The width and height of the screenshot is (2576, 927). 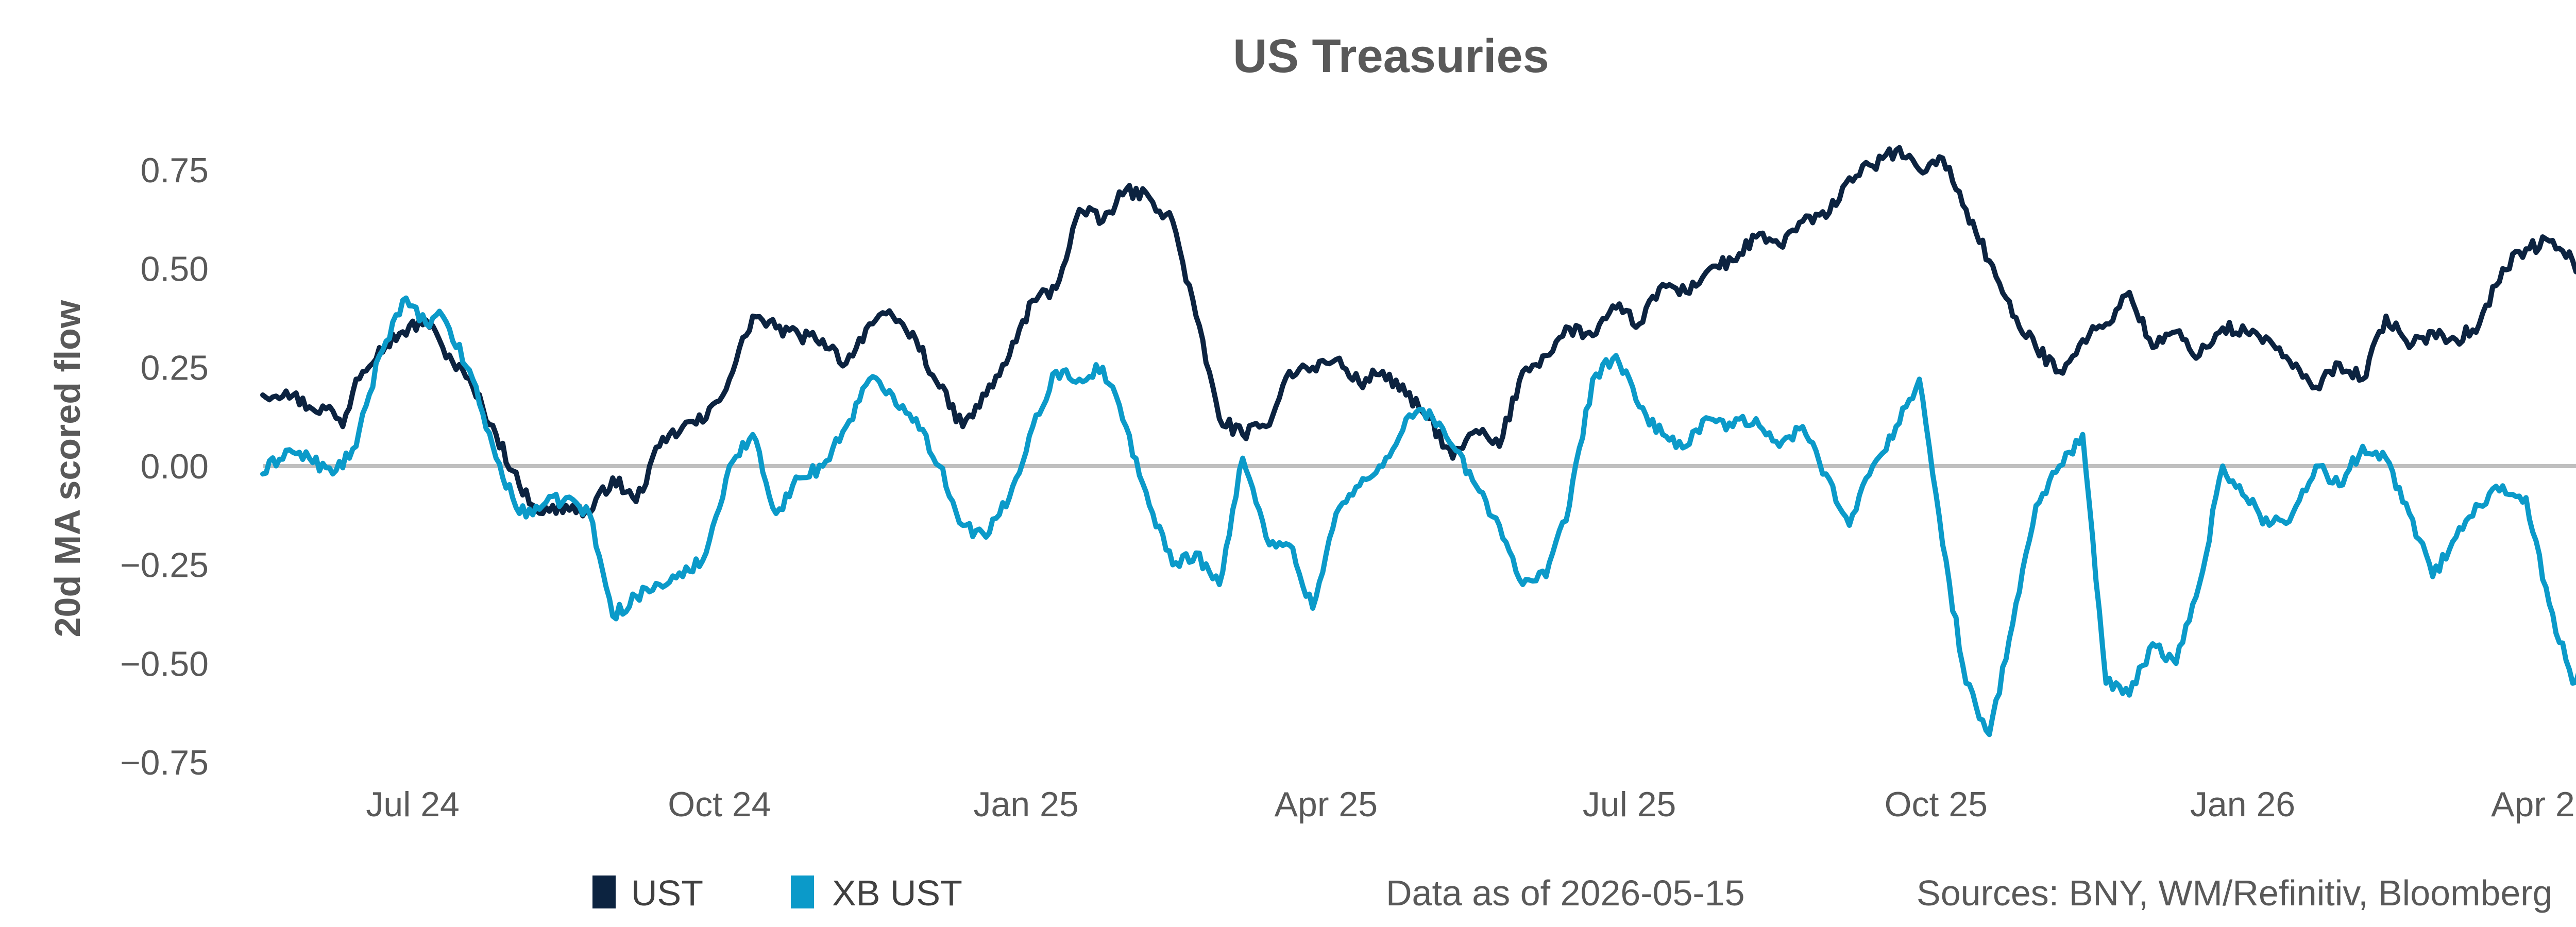 What do you see at coordinates (897, 893) in the screenshot?
I see `legend-label-xb-ust: XB UST` at bounding box center [897, 893].